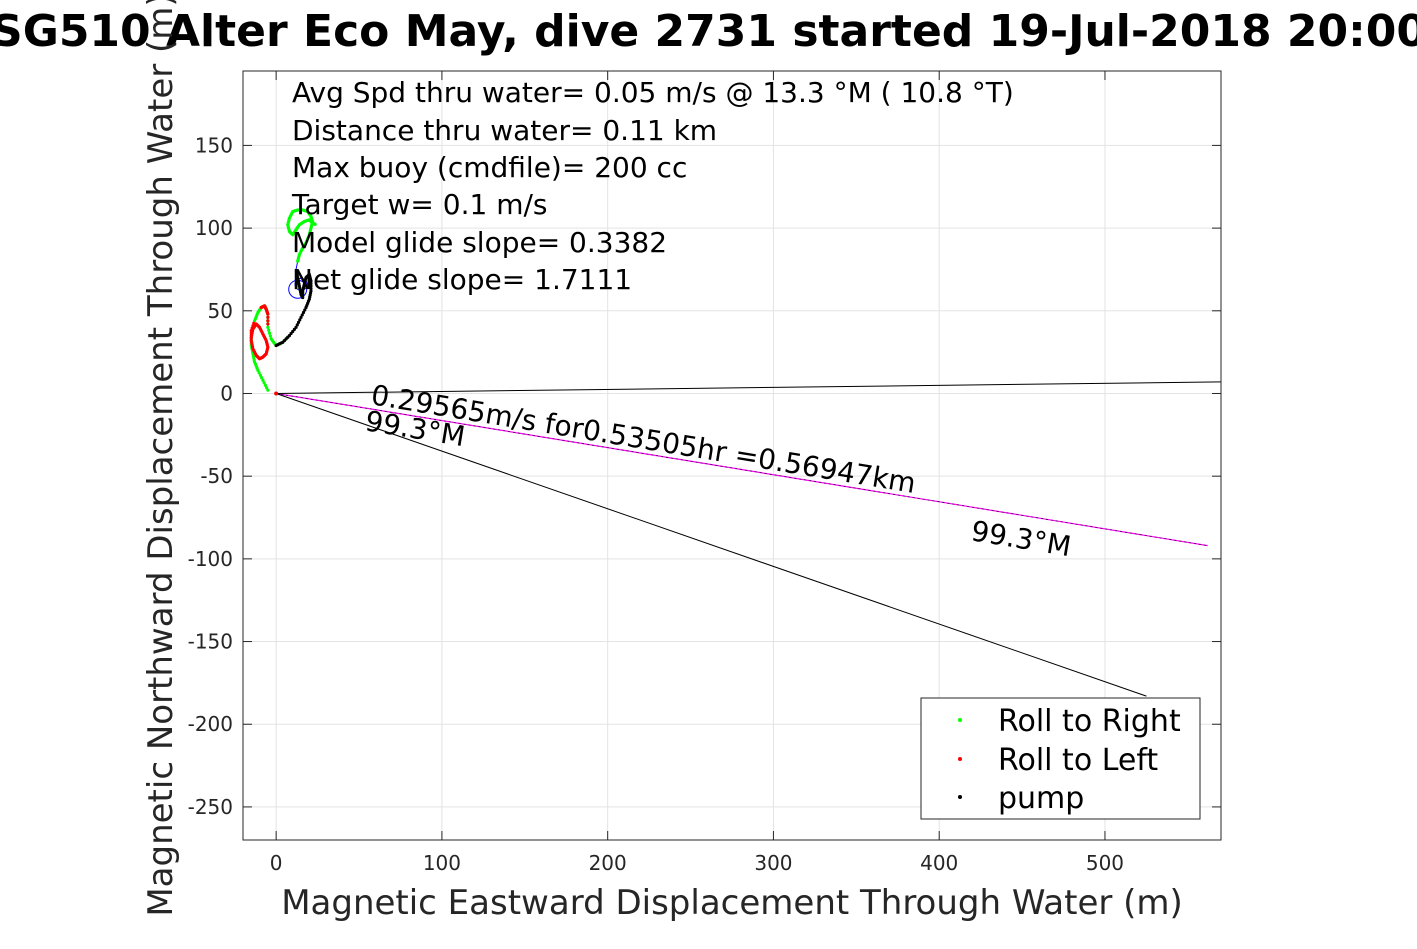 The height and width of the screenshot is (949, 1417). I want to click on info-line-model-glide: Model glide slope= 0.3382, so click(479, 242).